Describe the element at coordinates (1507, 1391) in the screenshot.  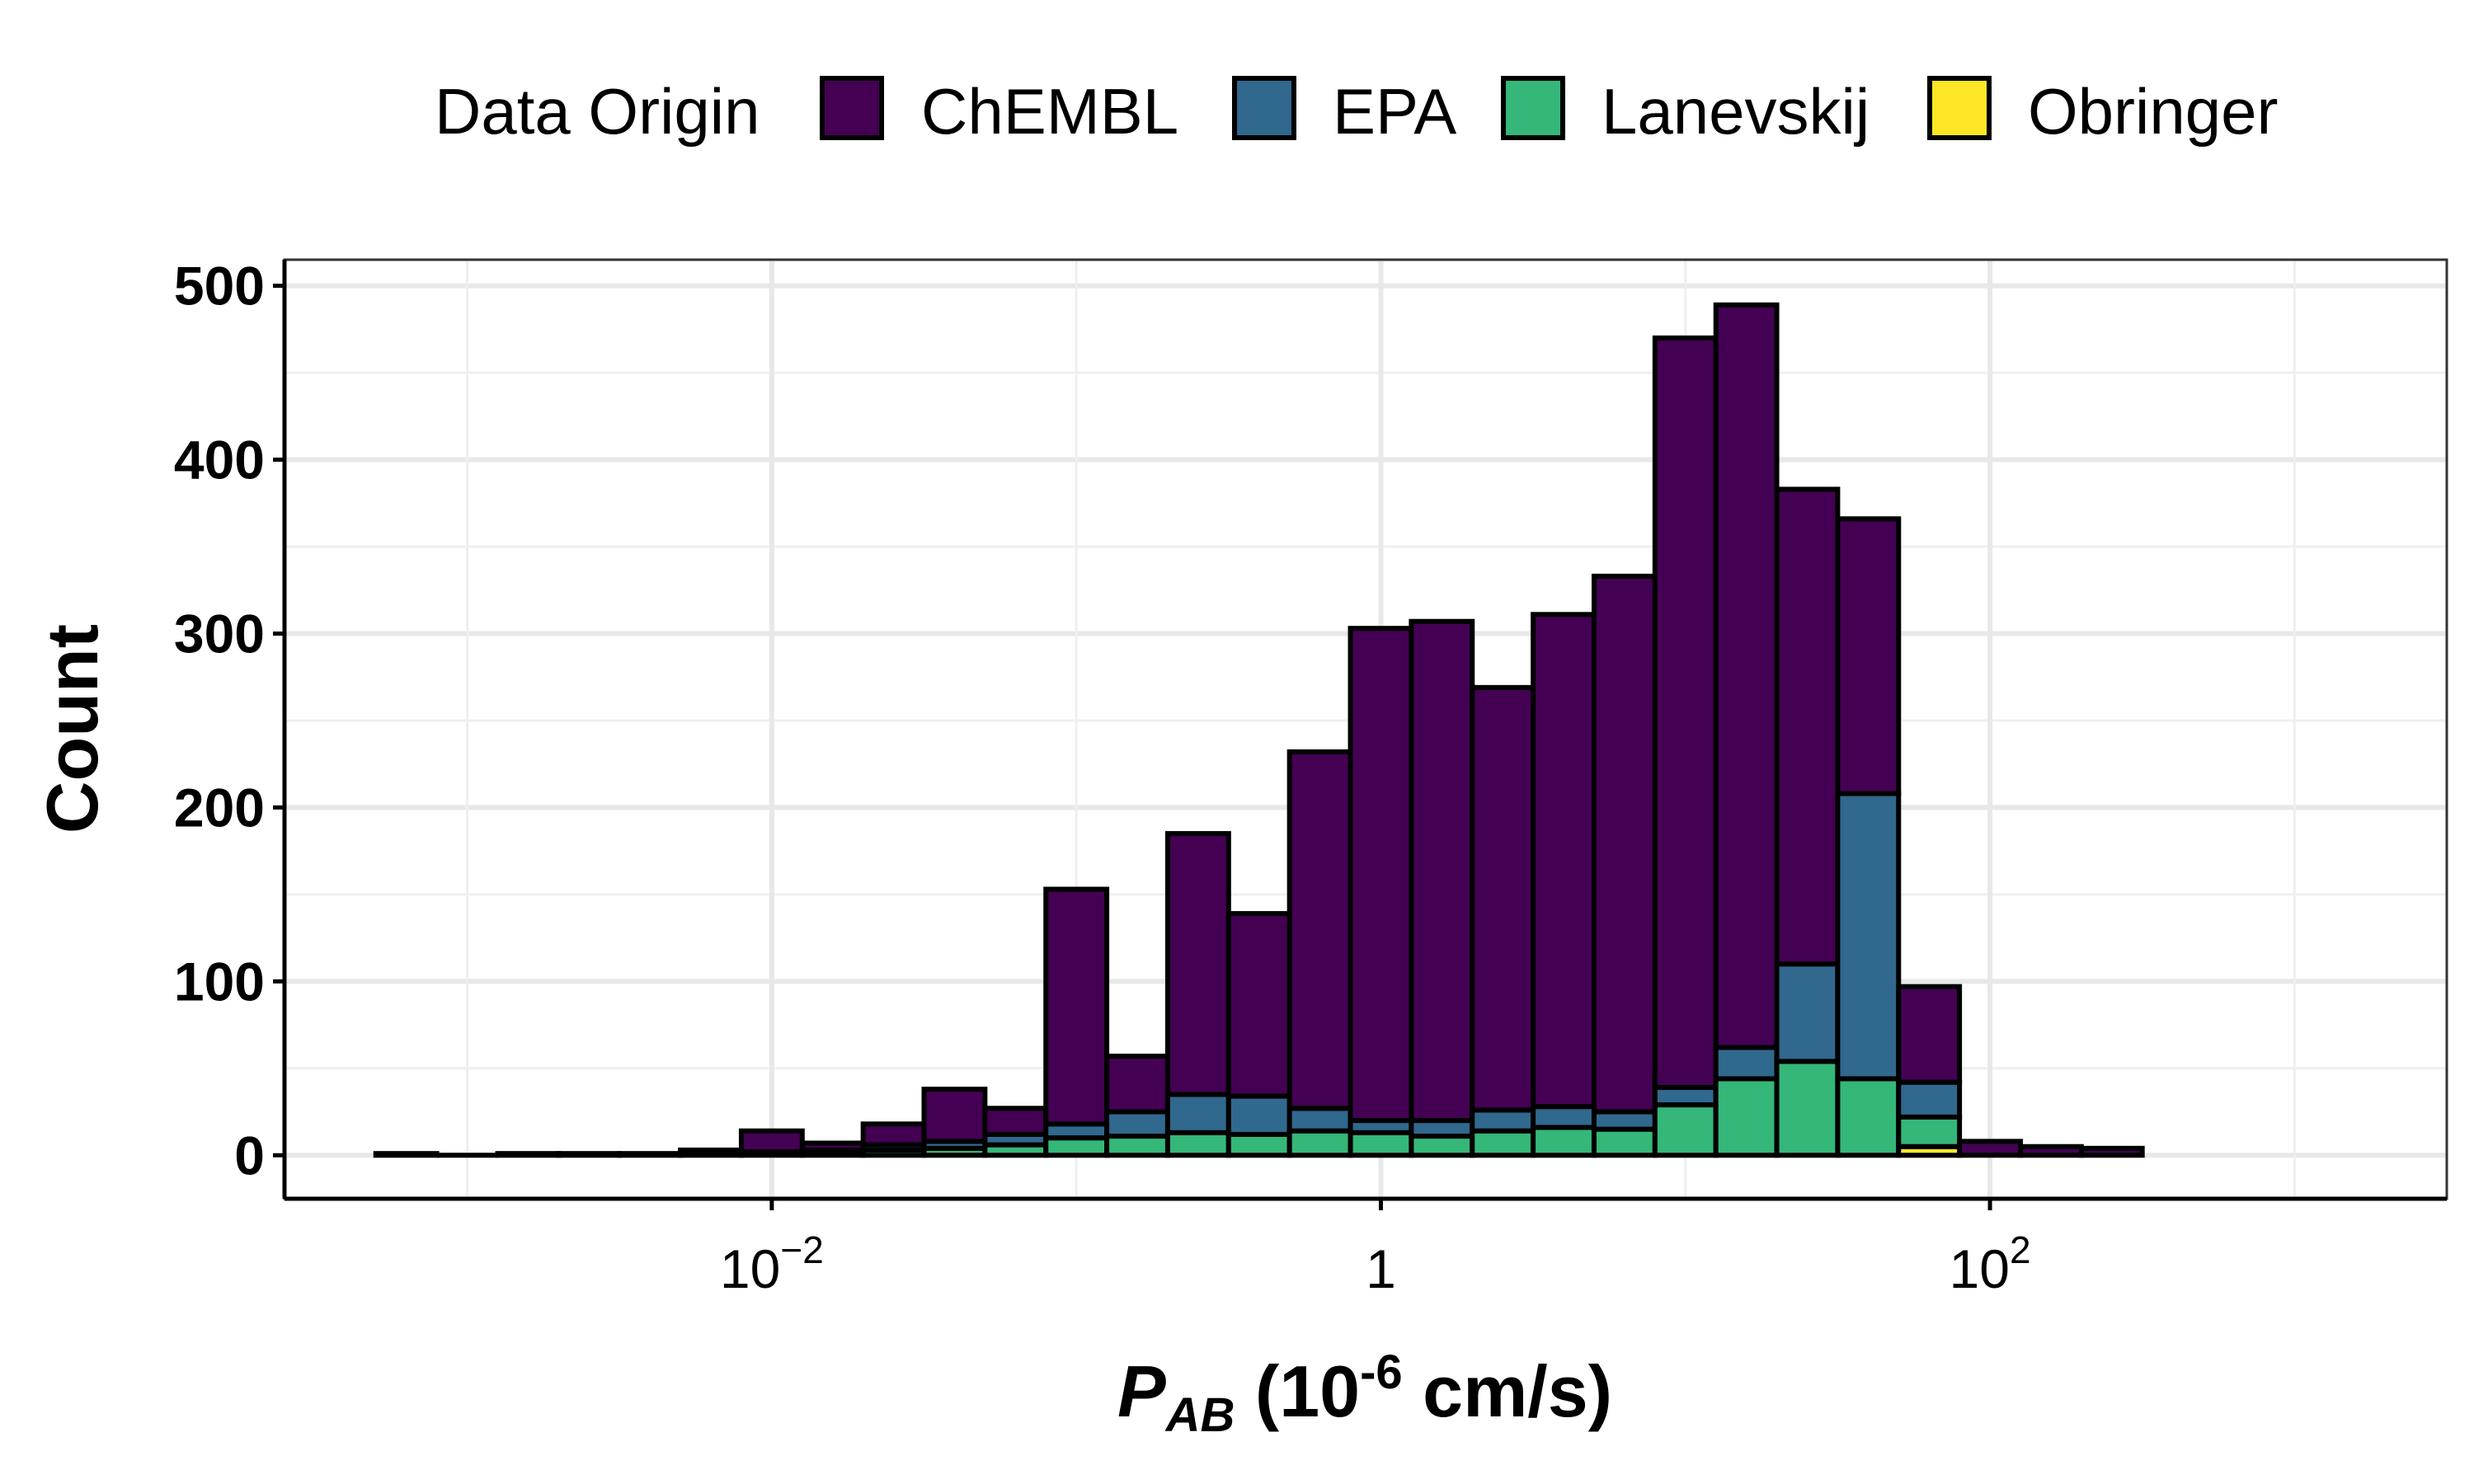
I see `x-axis-title-unit-close: cm/s)` at that location.